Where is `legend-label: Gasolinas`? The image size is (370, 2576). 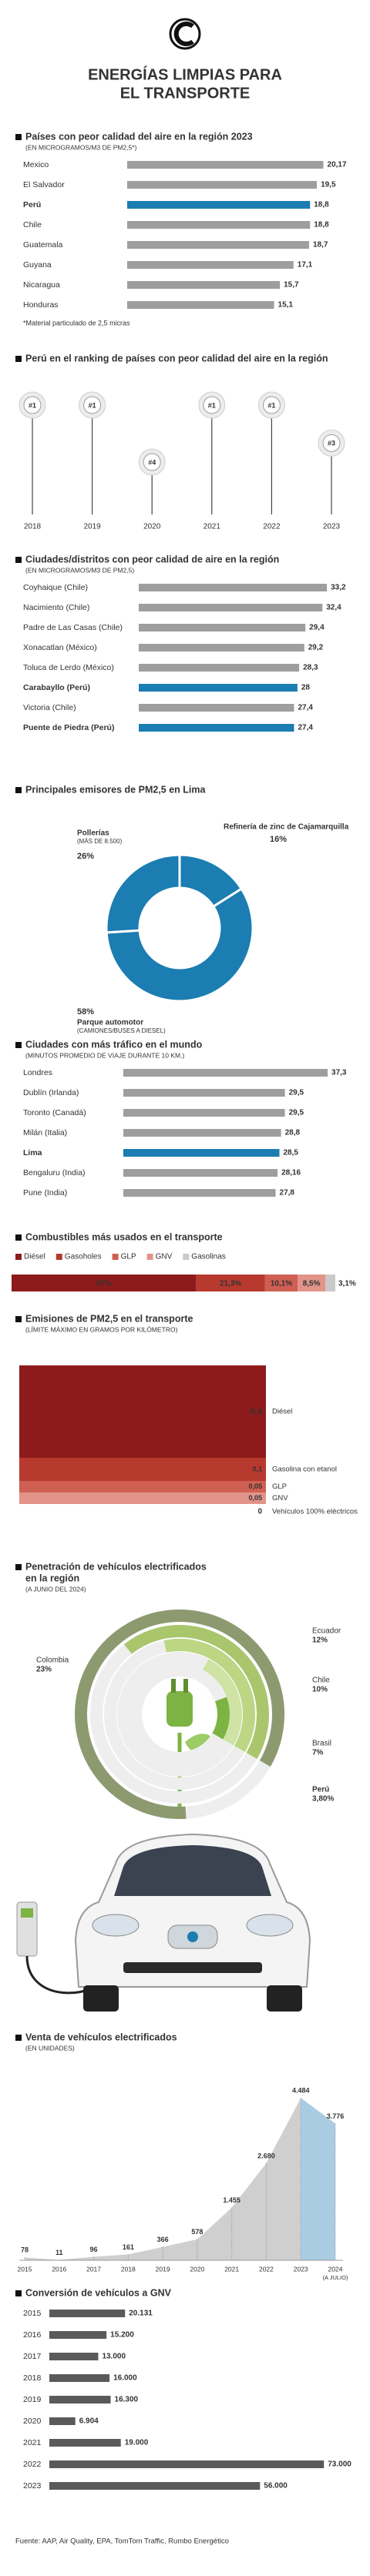 legend-label: Gasolinas is located at coordinates (208, 1257).